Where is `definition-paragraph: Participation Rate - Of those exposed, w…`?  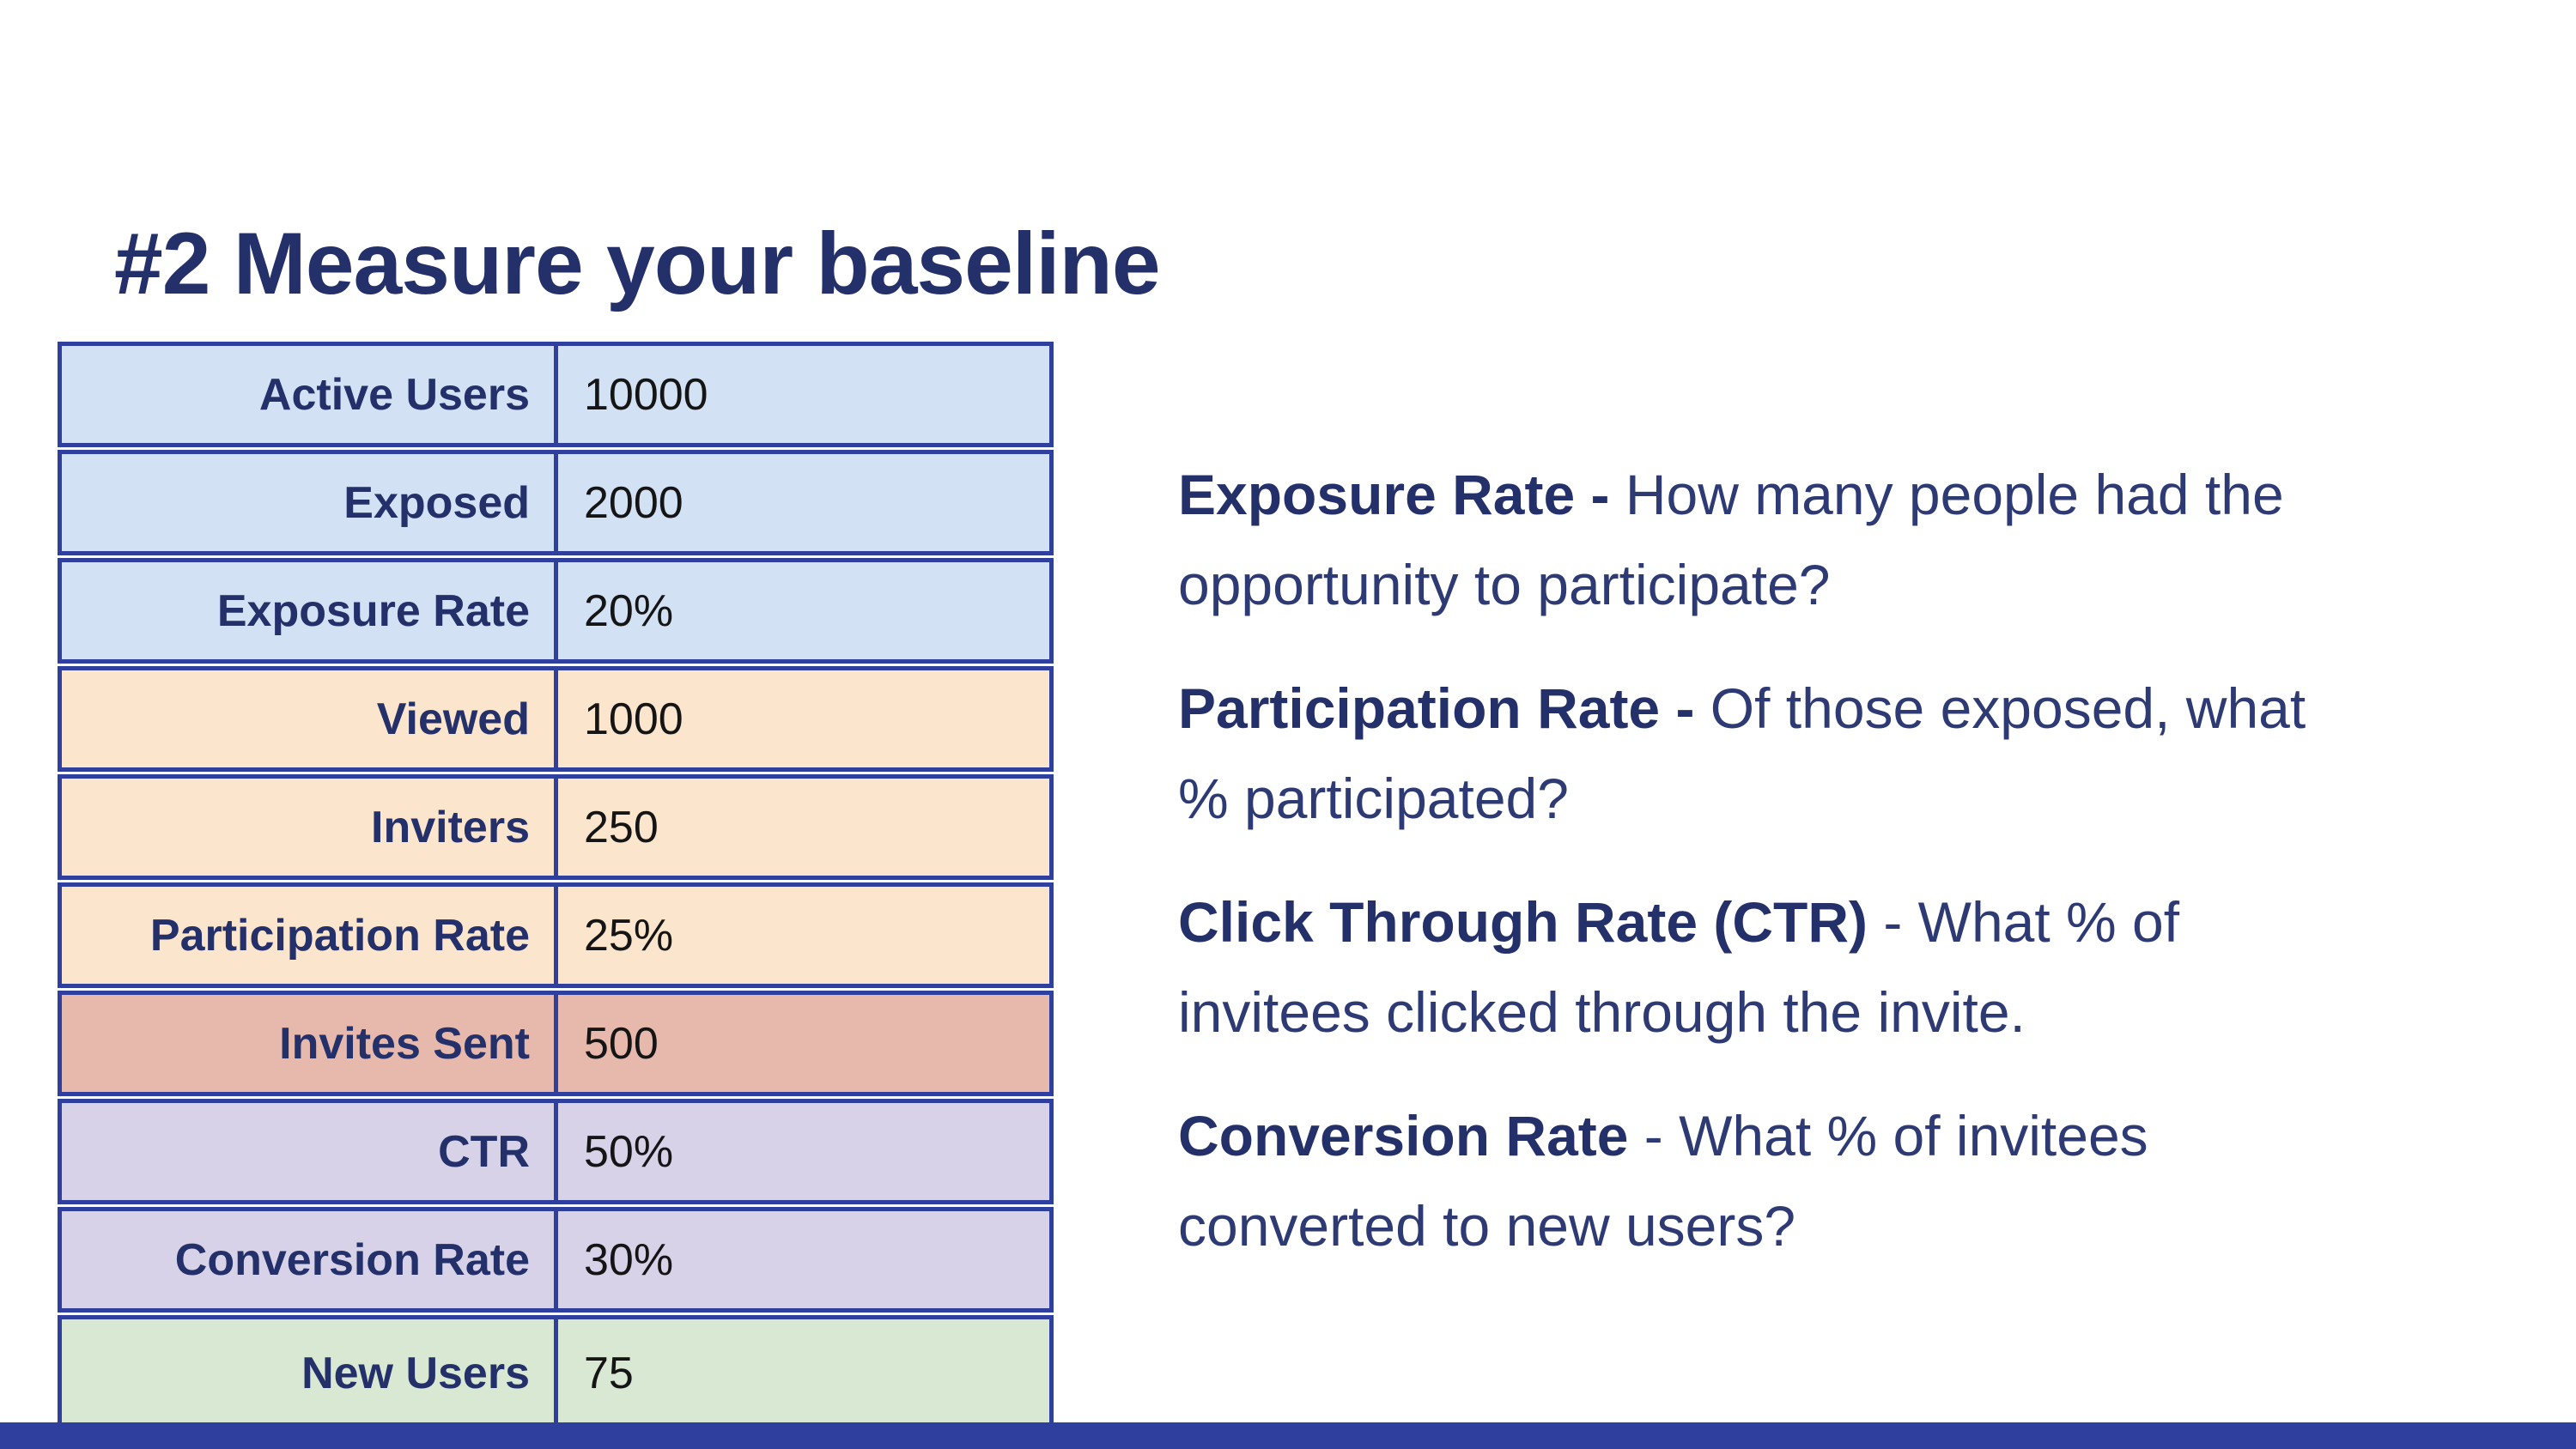 definition-paragraph: Participation Rate - Of those exposed, w… is located at coordinates (1769, 754).